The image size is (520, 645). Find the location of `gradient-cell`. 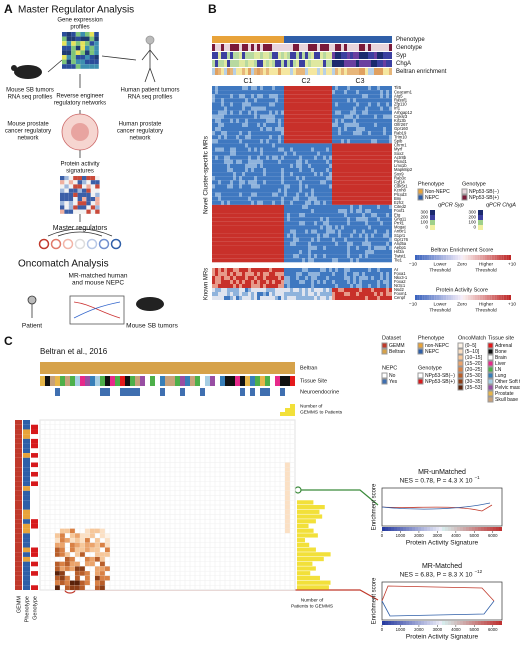

gradient-cell is located at coordinates (452, 257).